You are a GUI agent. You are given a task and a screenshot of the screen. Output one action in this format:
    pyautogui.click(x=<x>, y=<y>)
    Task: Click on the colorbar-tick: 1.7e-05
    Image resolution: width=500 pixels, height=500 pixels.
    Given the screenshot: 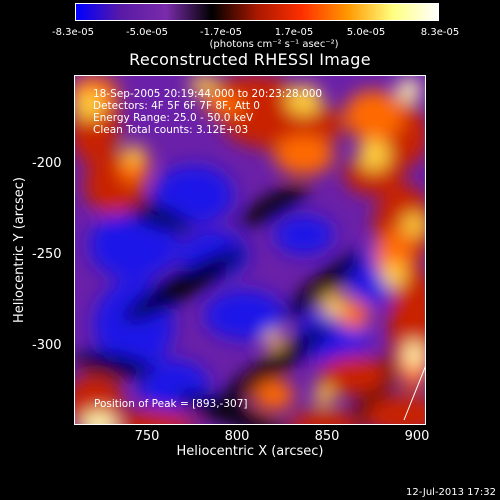 What is the action you would take?
    pyautogui.click(x=294, y=32)
    